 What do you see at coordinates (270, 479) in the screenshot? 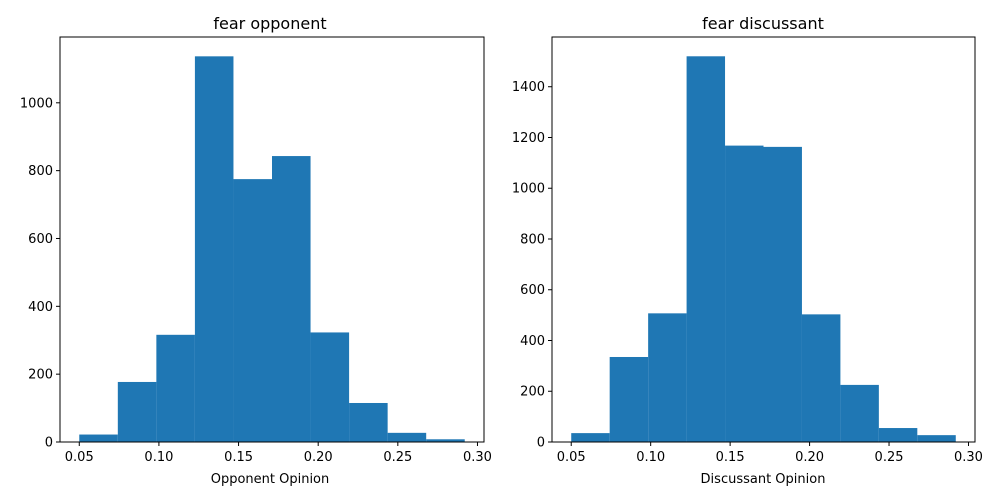
I see `x-axis-title: Opponent Opinion` at bounding box center [270, 479].